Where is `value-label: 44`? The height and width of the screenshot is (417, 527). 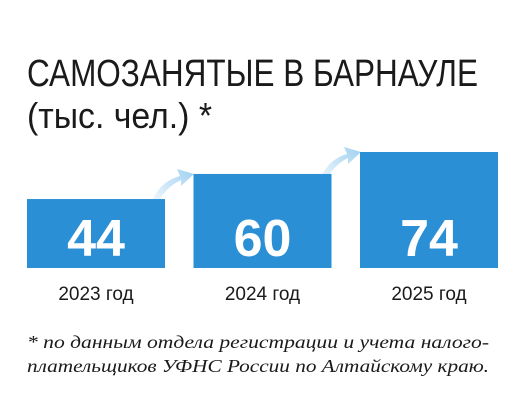
value-label: 44 is located at coordinates (96, 239).